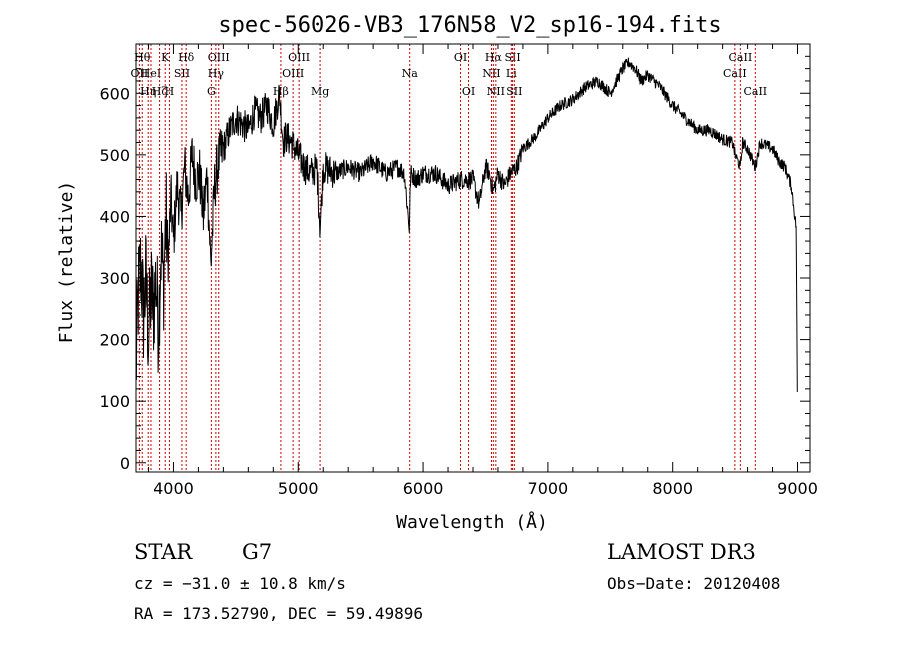 Image resolution: width=900 pixels, height=649 pixels. Describe the element at coordinates (160, 91) in the screenshot. I see `line-label: Hζ` at that location.